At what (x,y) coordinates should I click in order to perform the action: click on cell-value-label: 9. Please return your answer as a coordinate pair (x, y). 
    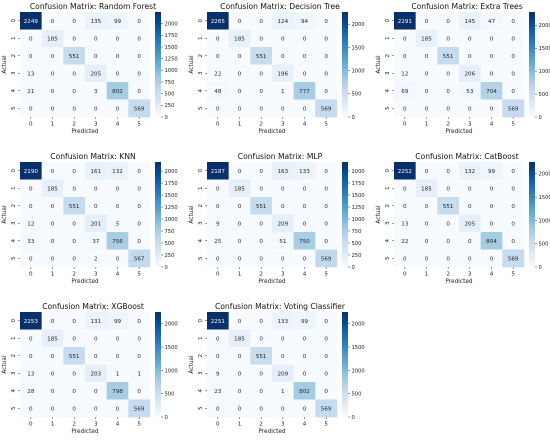
    Looking at the image, I should click on (218, 374).